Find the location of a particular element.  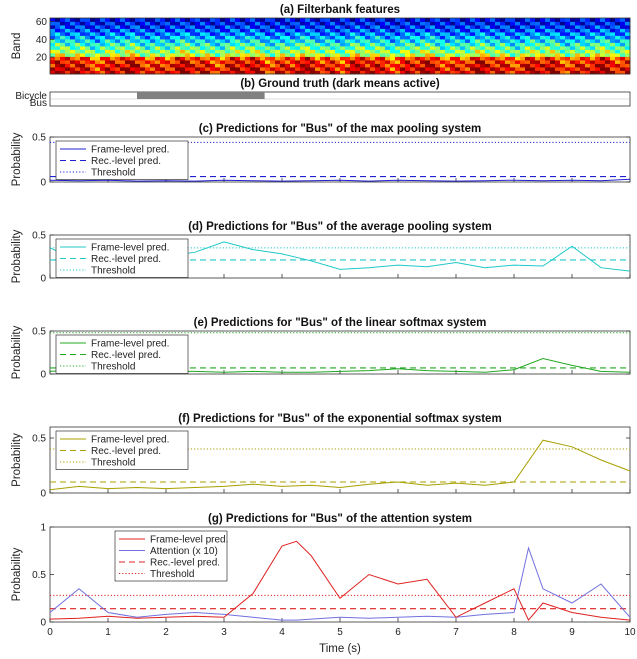

y-tick-label: 0 is located at coordinates (43, 183).